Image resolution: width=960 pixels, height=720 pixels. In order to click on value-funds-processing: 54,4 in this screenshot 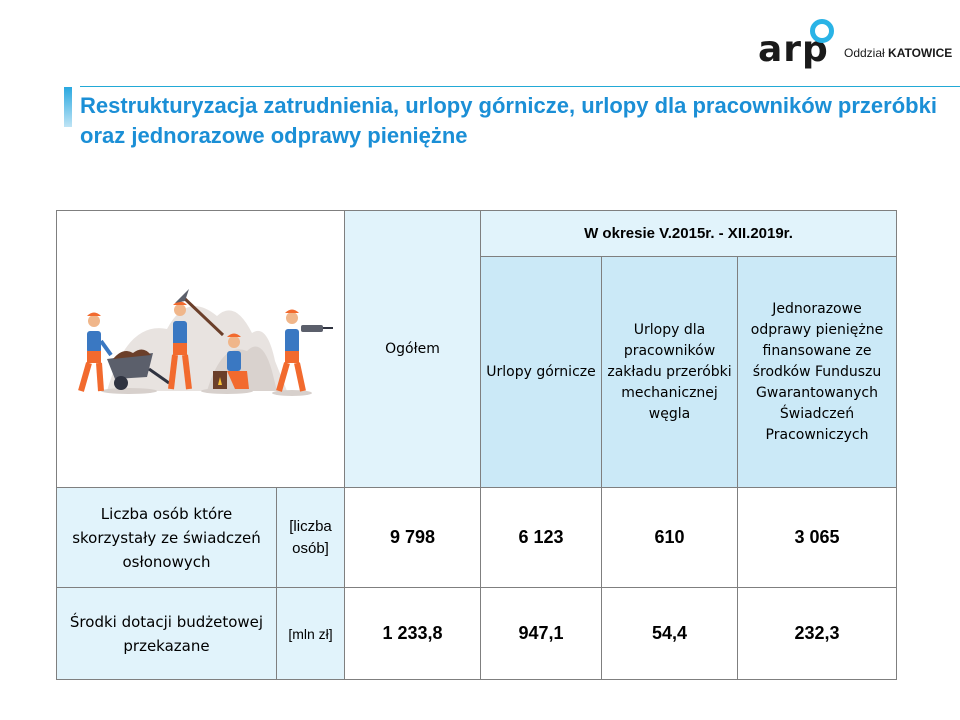, I will do `click(669, 633)`.